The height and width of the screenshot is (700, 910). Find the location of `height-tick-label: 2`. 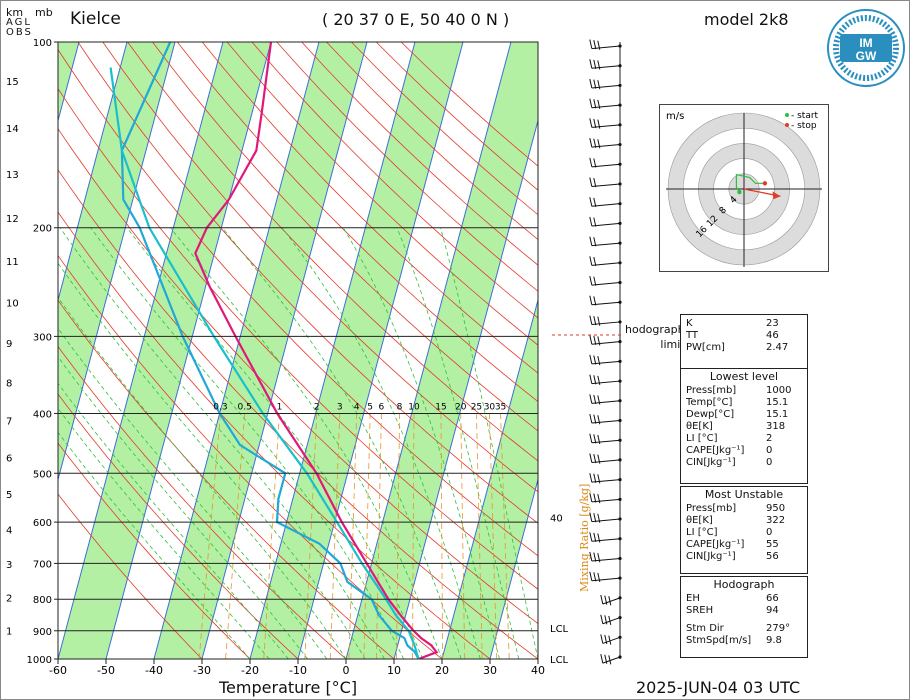

height-tick-label: 2 is located at coordinates (9, 599).